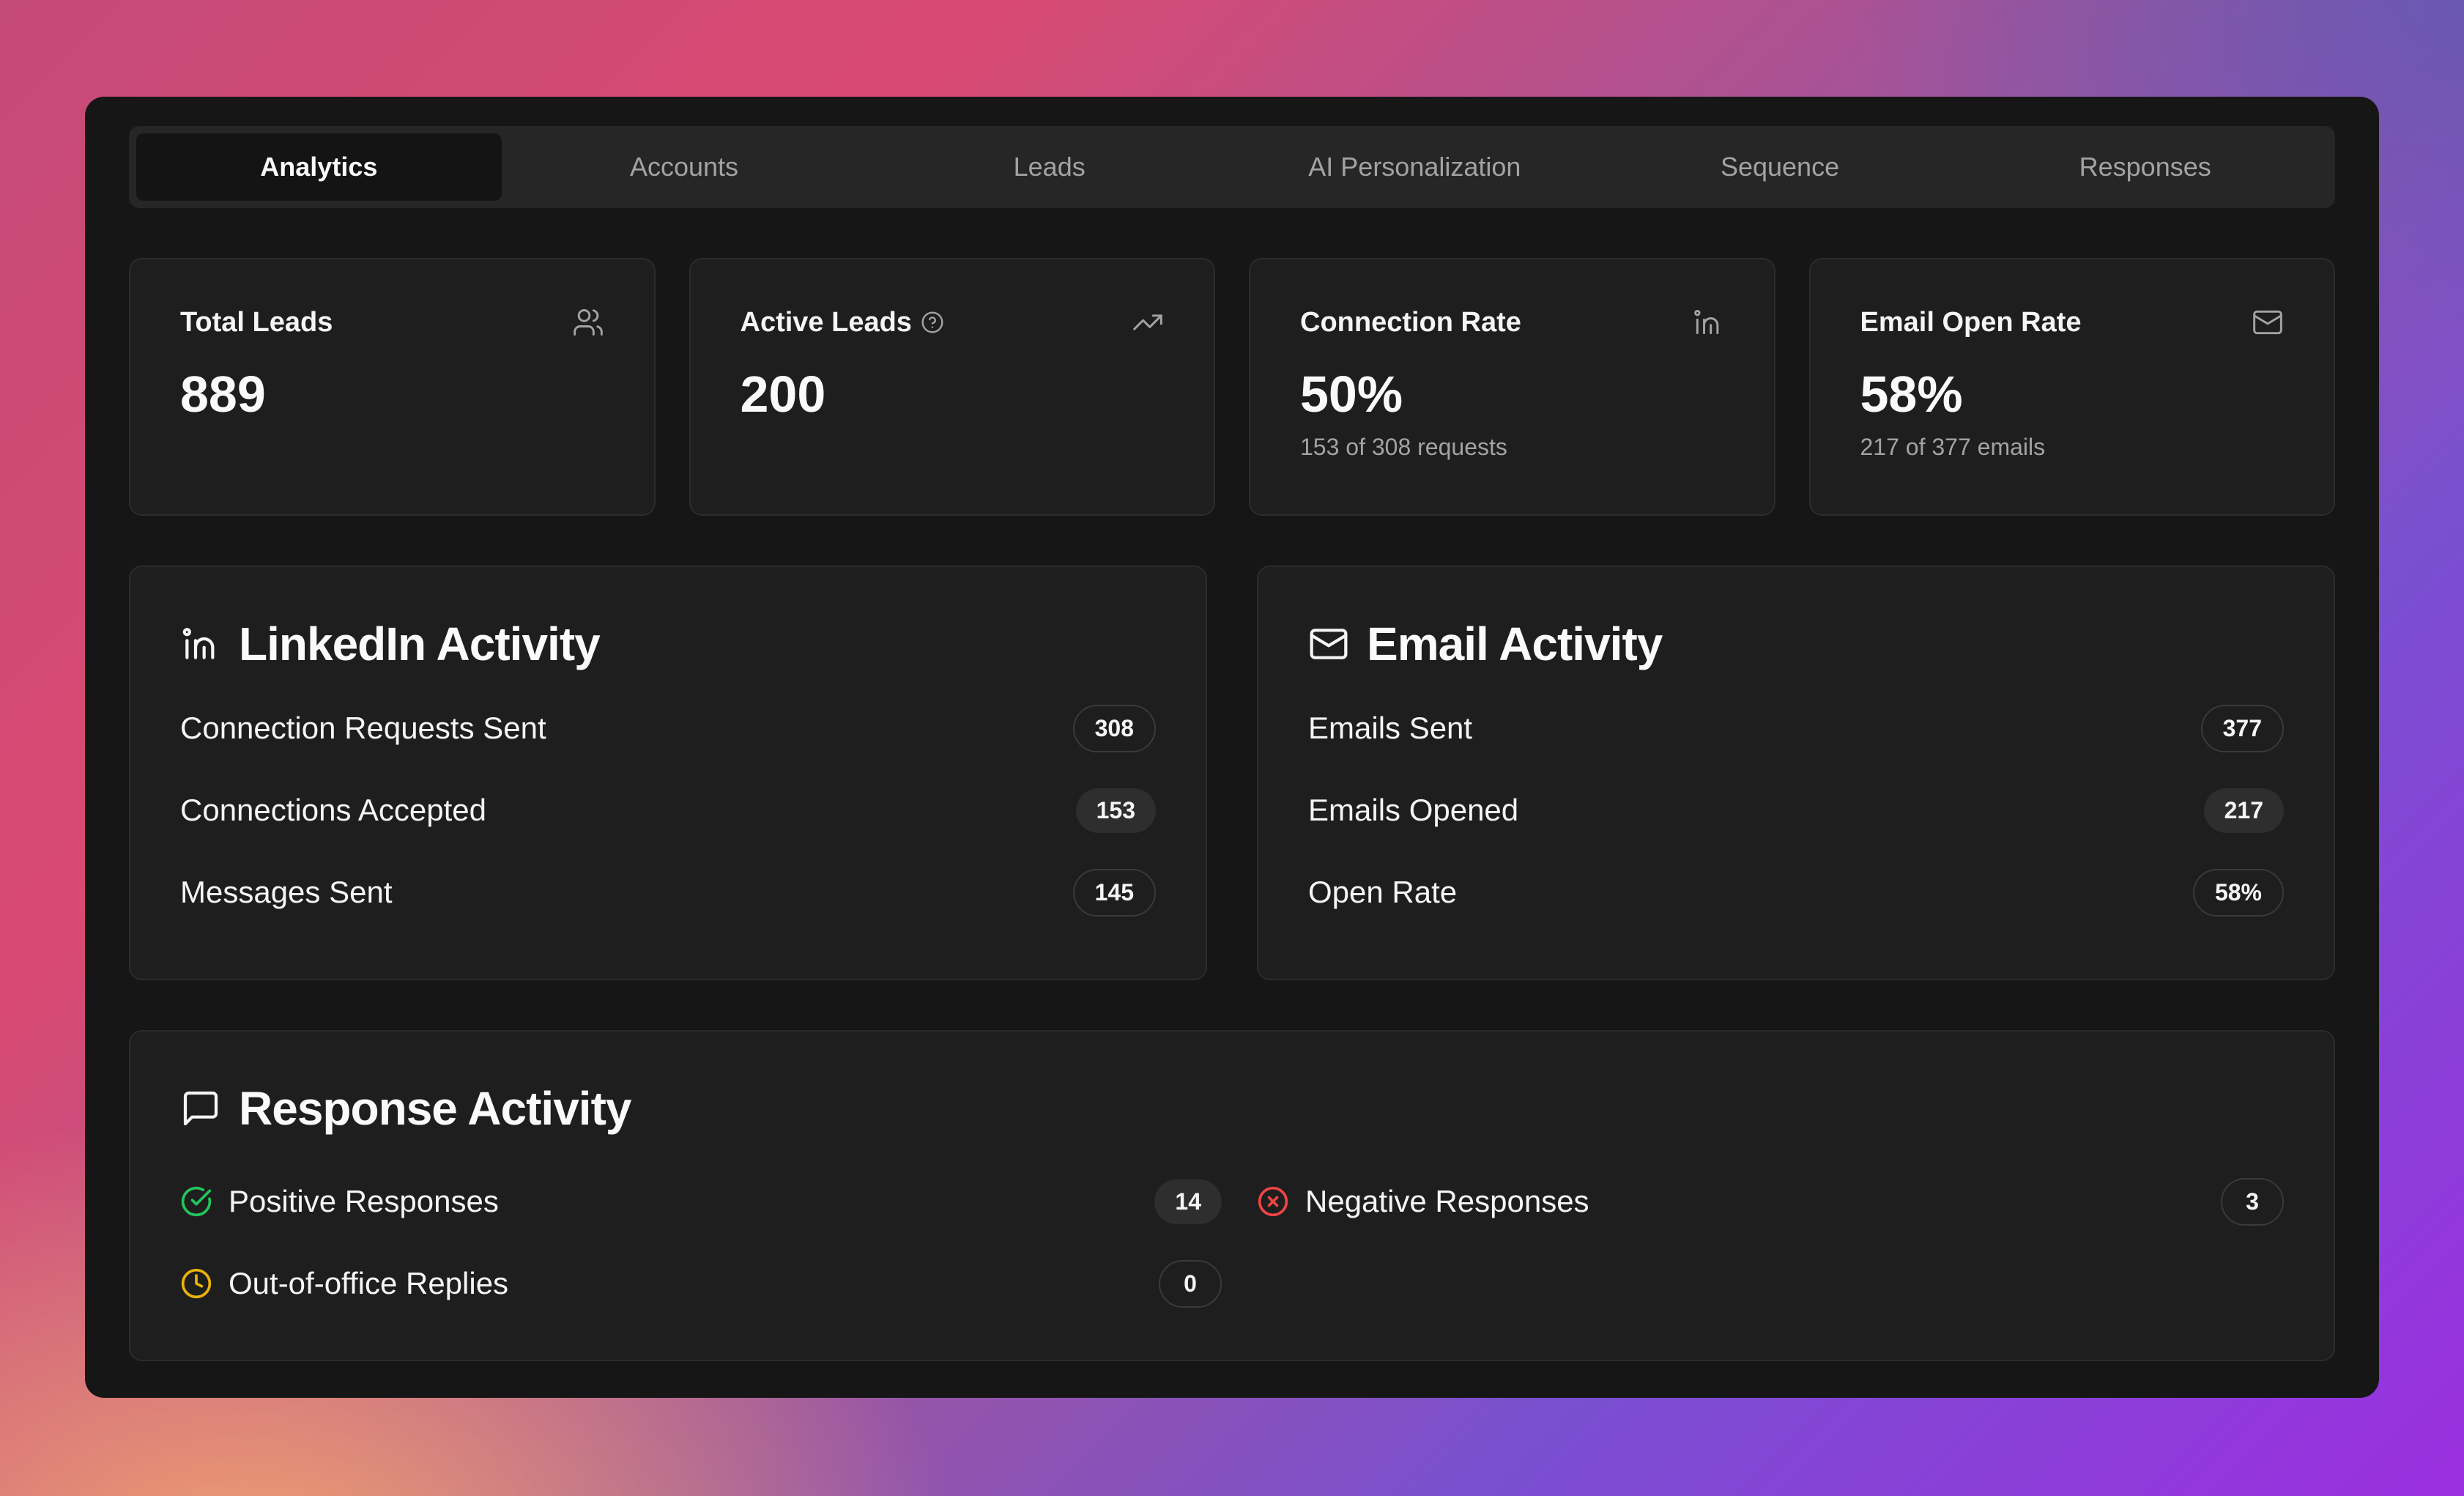 The height and width of the screenshot is (1496, 2464). Describe the element at coordinates (1410, 322) in the screenshot. I see `stat-label: Connection Rate` at that location.